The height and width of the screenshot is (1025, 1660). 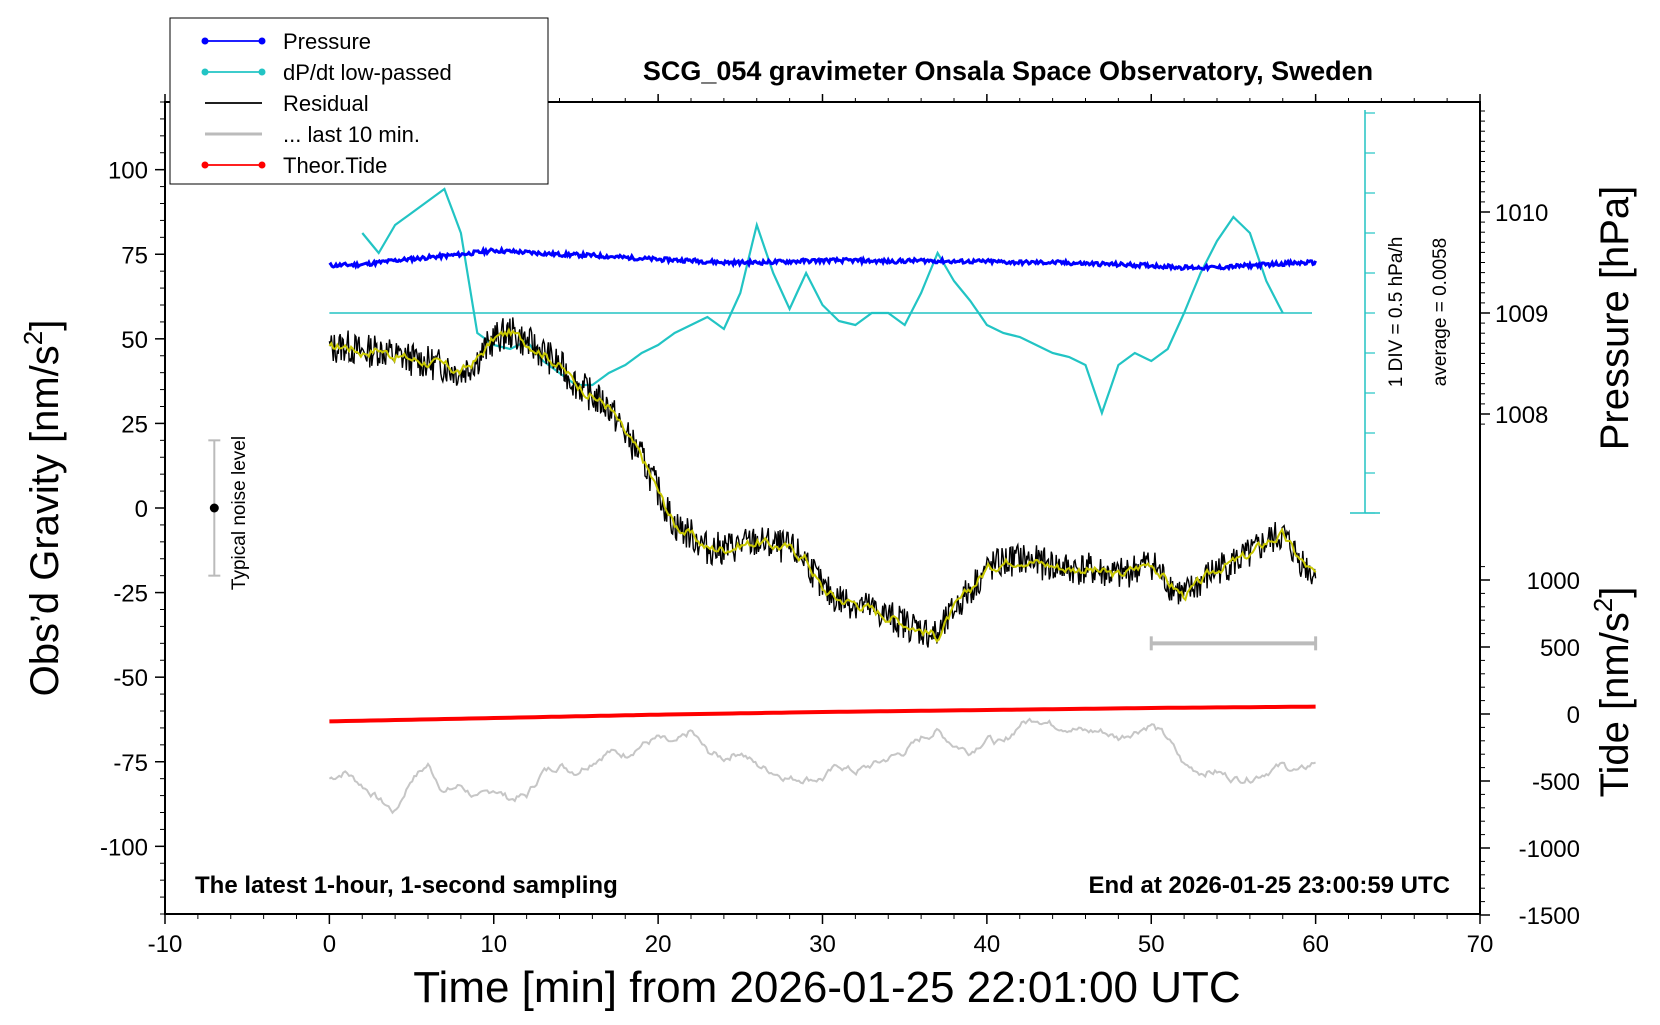 What do you see at coordinates (658, 944) in the screenshot?
I see `x-tick-label: 20` at bounding box center [658, 944].